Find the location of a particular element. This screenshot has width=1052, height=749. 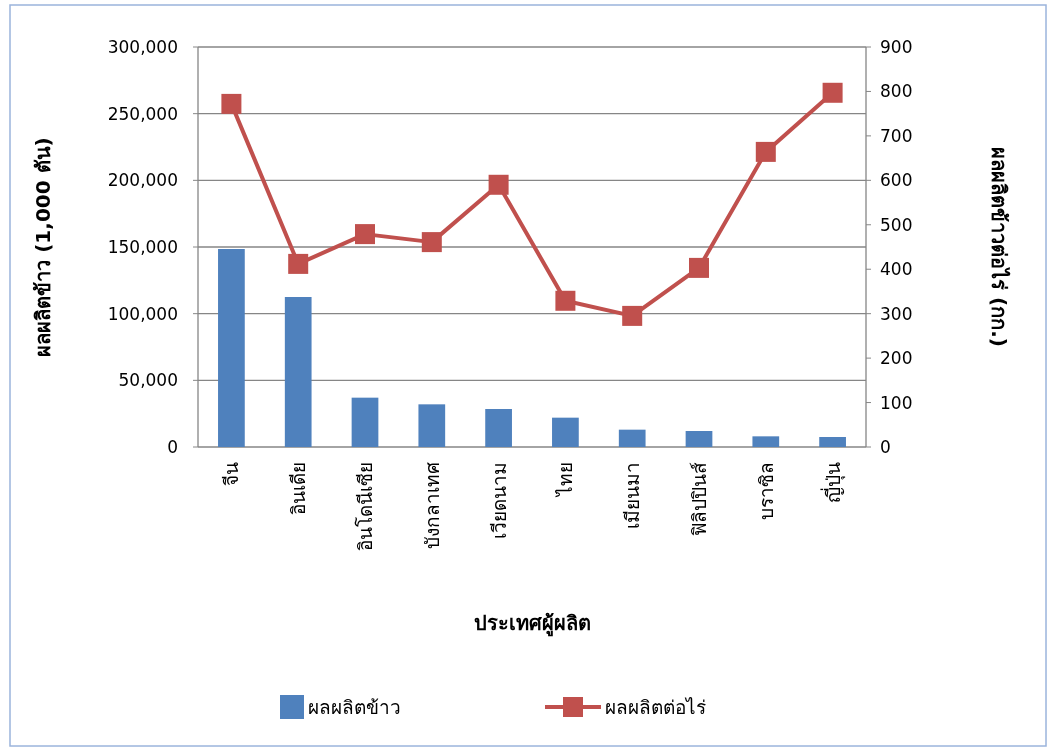

x-tick-label: จีน is located at coordinates (231, 474).